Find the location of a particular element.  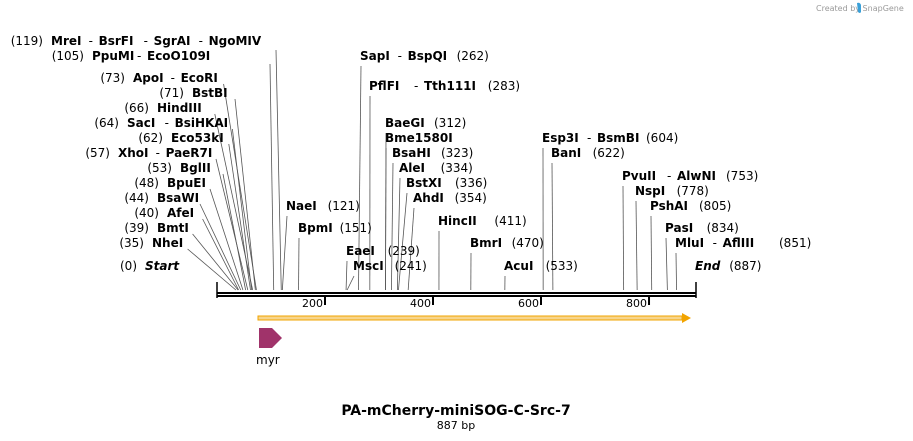

enzyme-name: NspI is located at coordinates (650, 191).